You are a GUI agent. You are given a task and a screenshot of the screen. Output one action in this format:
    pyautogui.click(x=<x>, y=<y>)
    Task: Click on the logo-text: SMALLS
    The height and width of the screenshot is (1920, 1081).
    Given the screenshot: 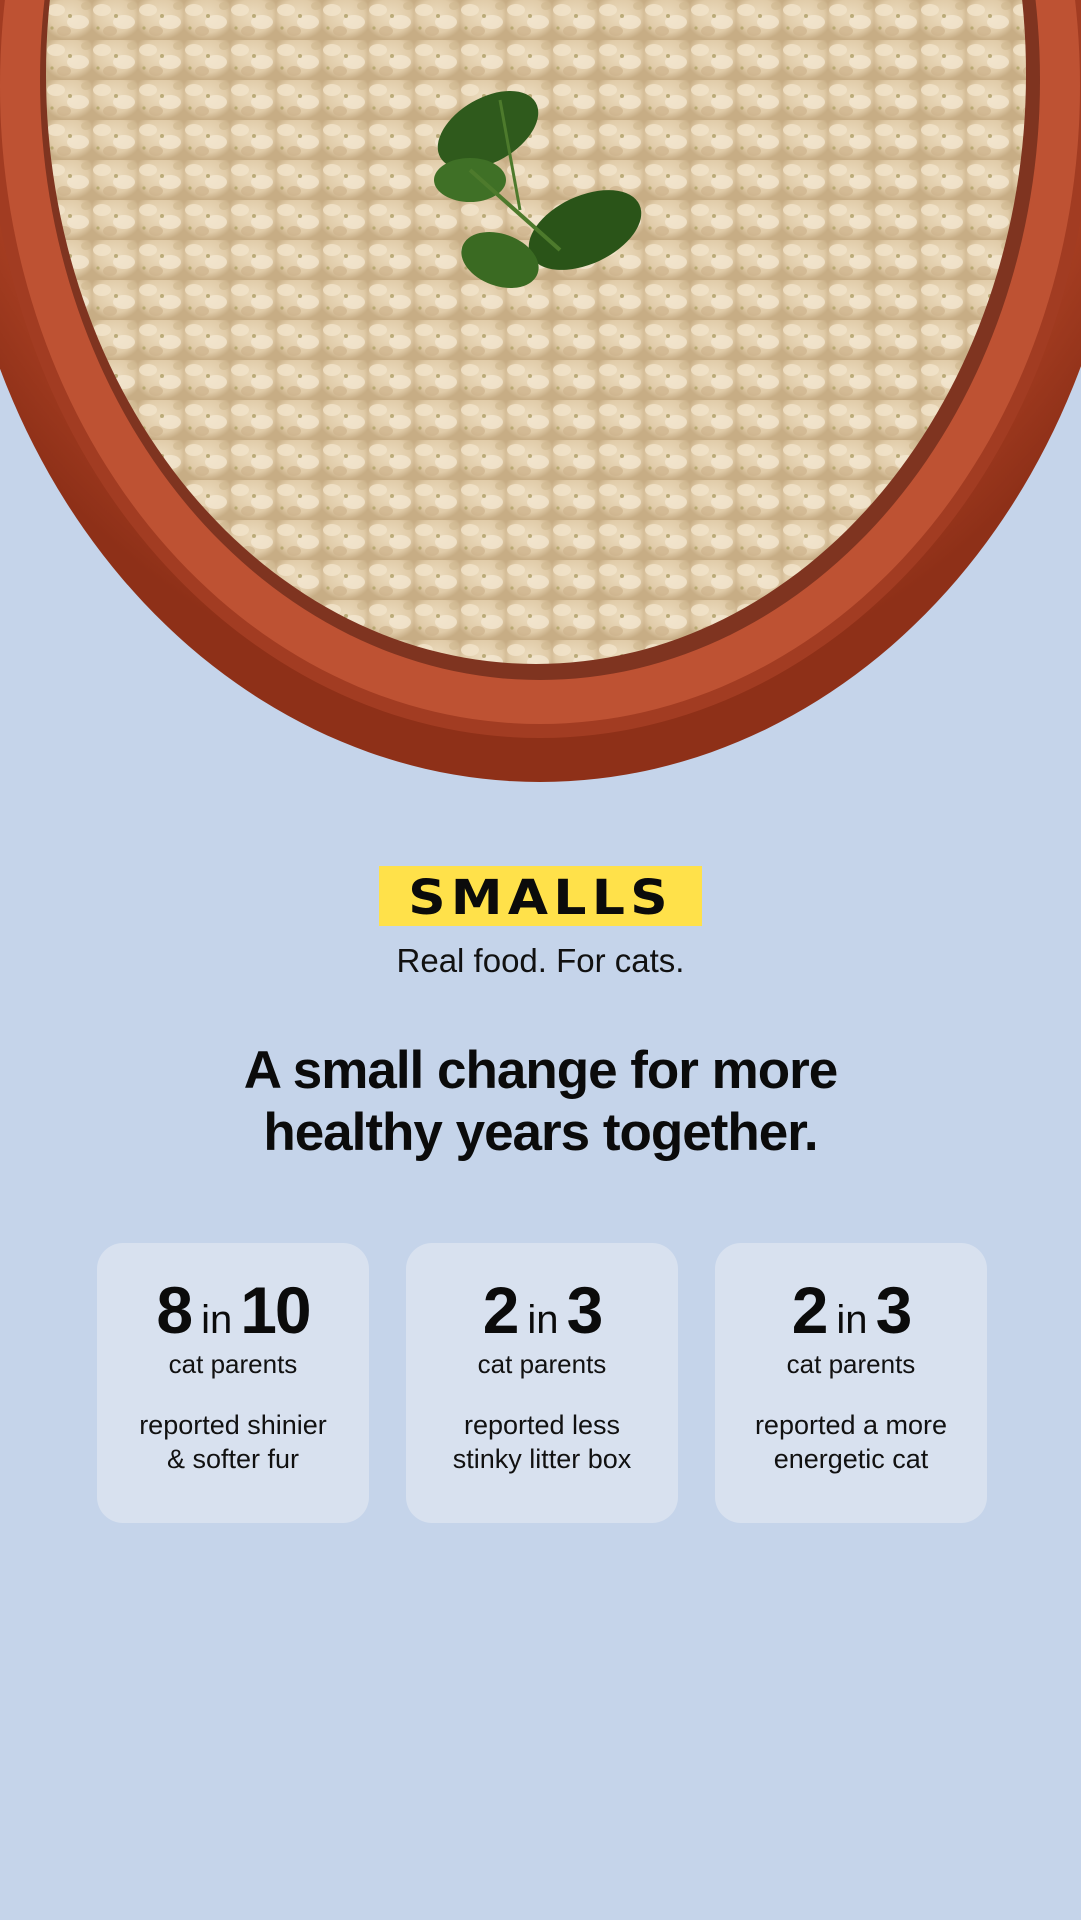 What is the action you would take?
    pyautogui.click(x=540, y=898)
    